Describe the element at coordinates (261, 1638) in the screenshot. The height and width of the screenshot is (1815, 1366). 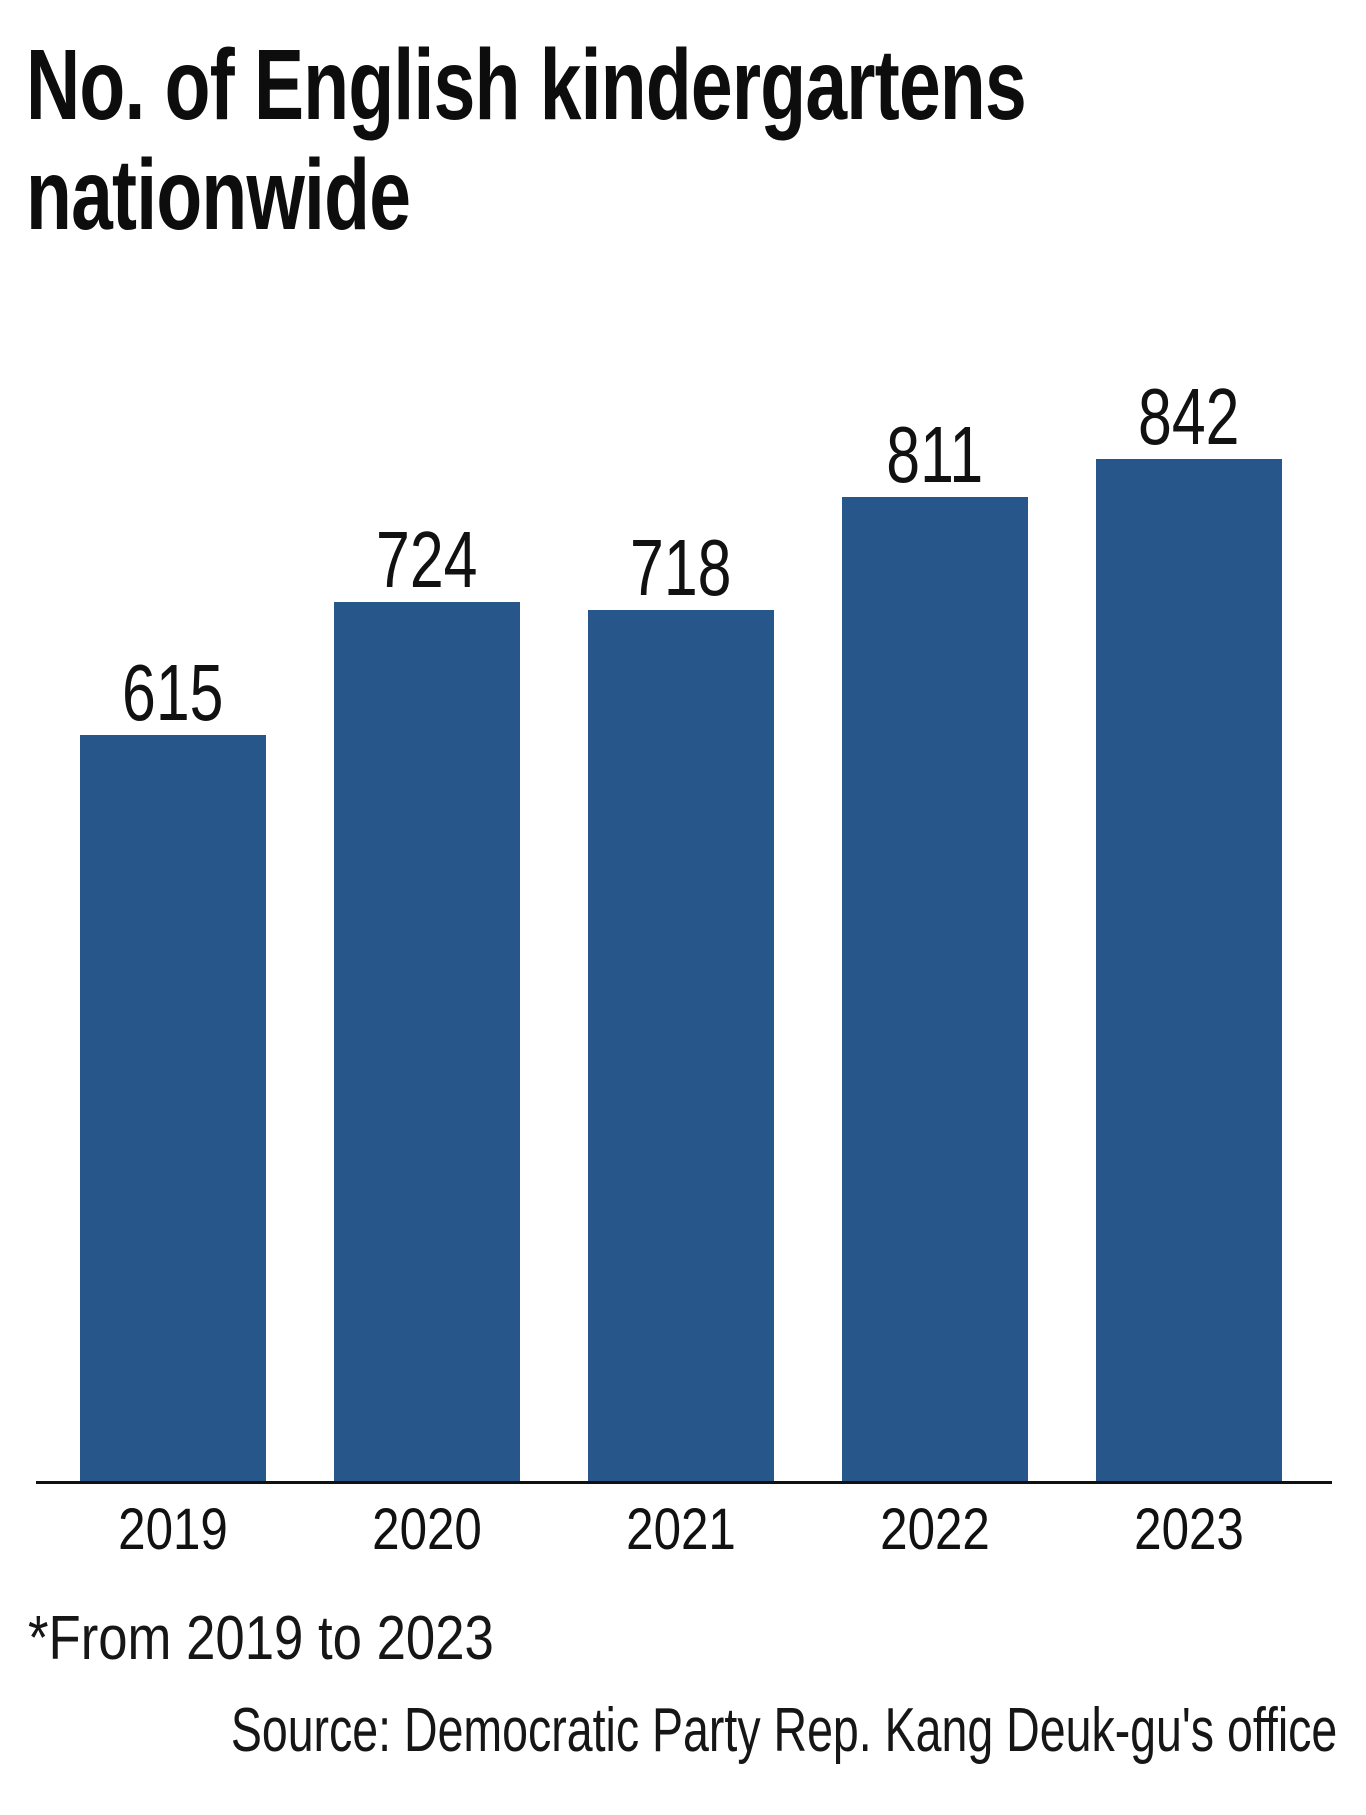
I see `footnote: *From 2019 to 2023` at that location.